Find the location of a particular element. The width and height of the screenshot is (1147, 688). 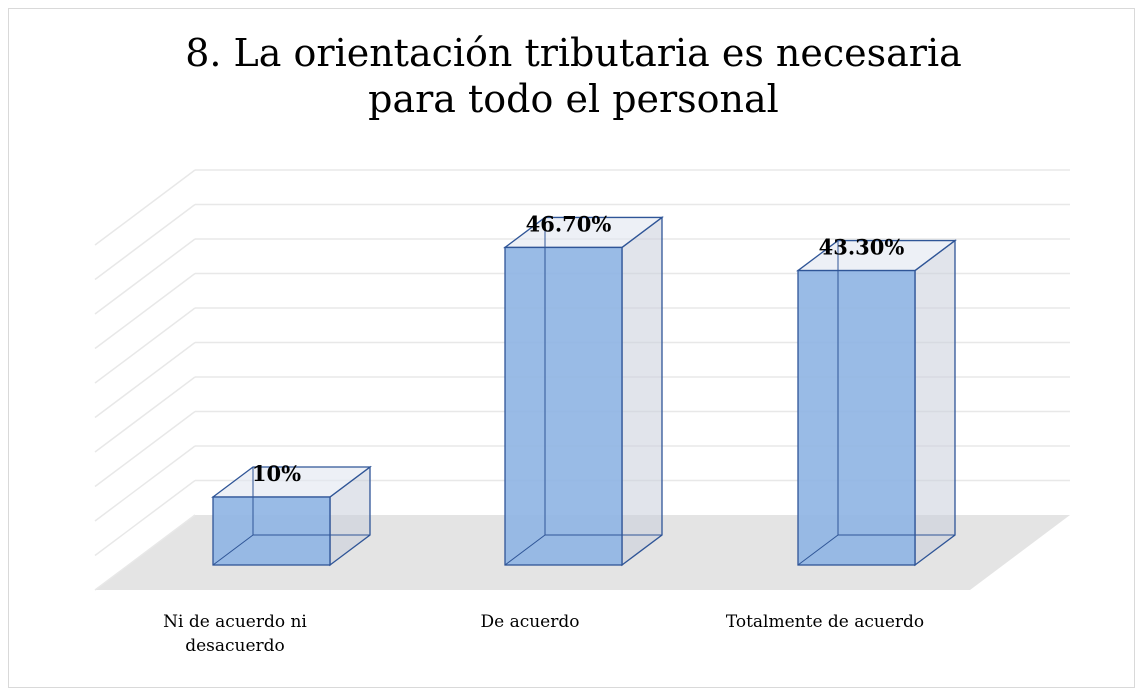

value-label: 46.70% is located at coordinates (569, 223).